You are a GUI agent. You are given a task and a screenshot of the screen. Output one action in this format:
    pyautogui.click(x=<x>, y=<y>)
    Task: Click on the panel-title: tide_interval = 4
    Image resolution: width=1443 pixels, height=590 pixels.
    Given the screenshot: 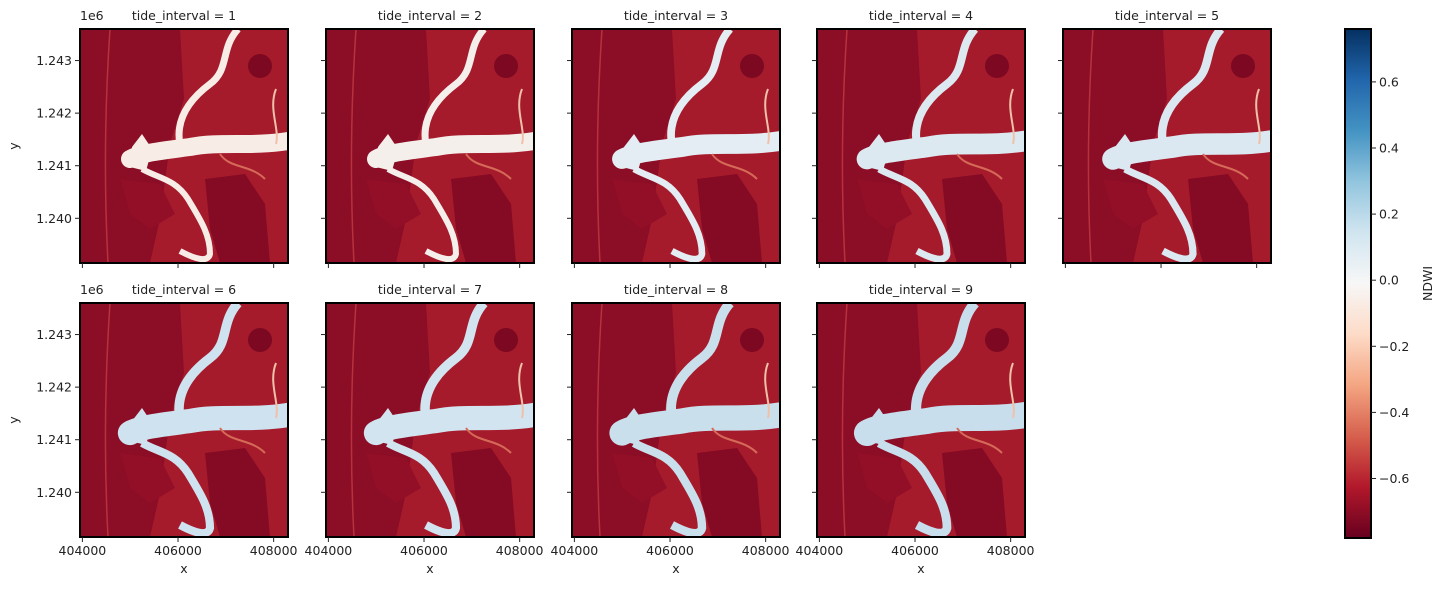 What is the action you would take?
    pyautogui.click(x=921, y=15)
    